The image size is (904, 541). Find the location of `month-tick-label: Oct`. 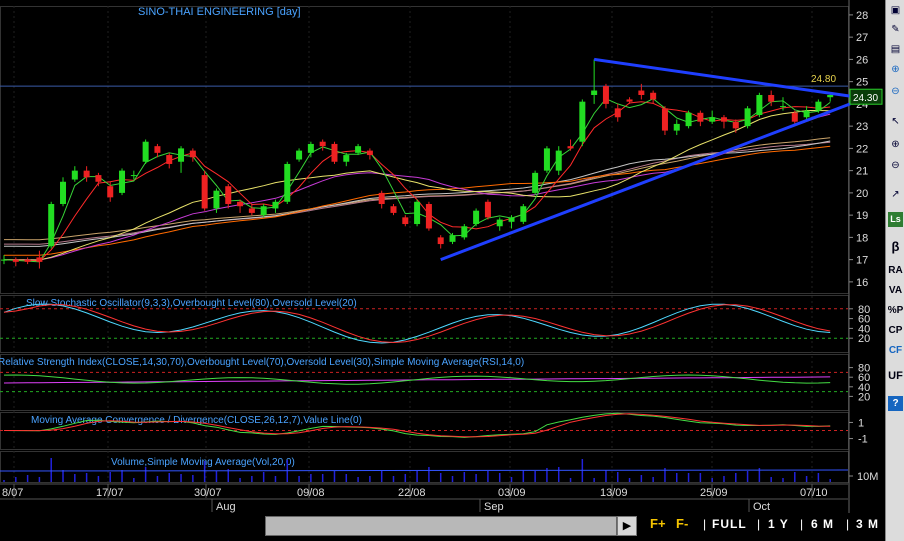

month-tick-label: Oct is located at coordinates (761, 507).